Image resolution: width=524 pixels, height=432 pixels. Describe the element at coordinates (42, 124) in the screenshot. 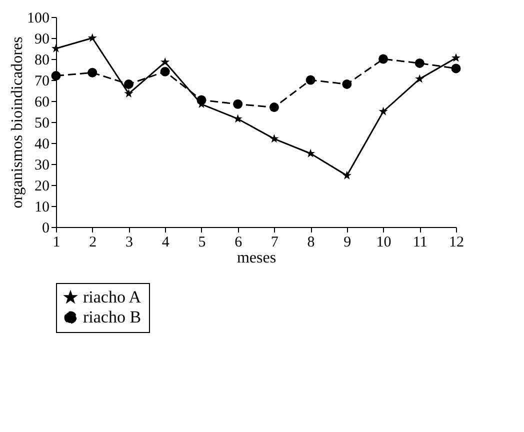

I see `y-tick-label: 50` at that location.